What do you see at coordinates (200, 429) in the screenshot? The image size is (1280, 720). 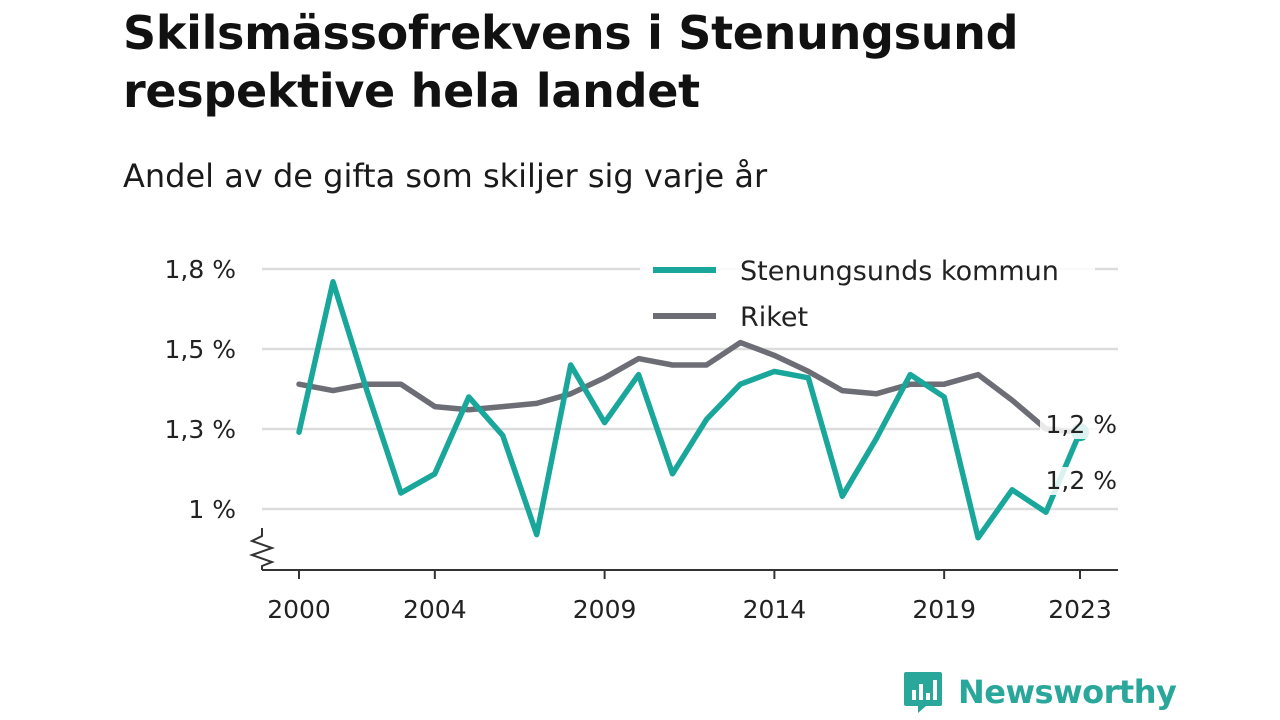 I see `y-tick-label: 1,3 %` at bounding box center [200, 429].